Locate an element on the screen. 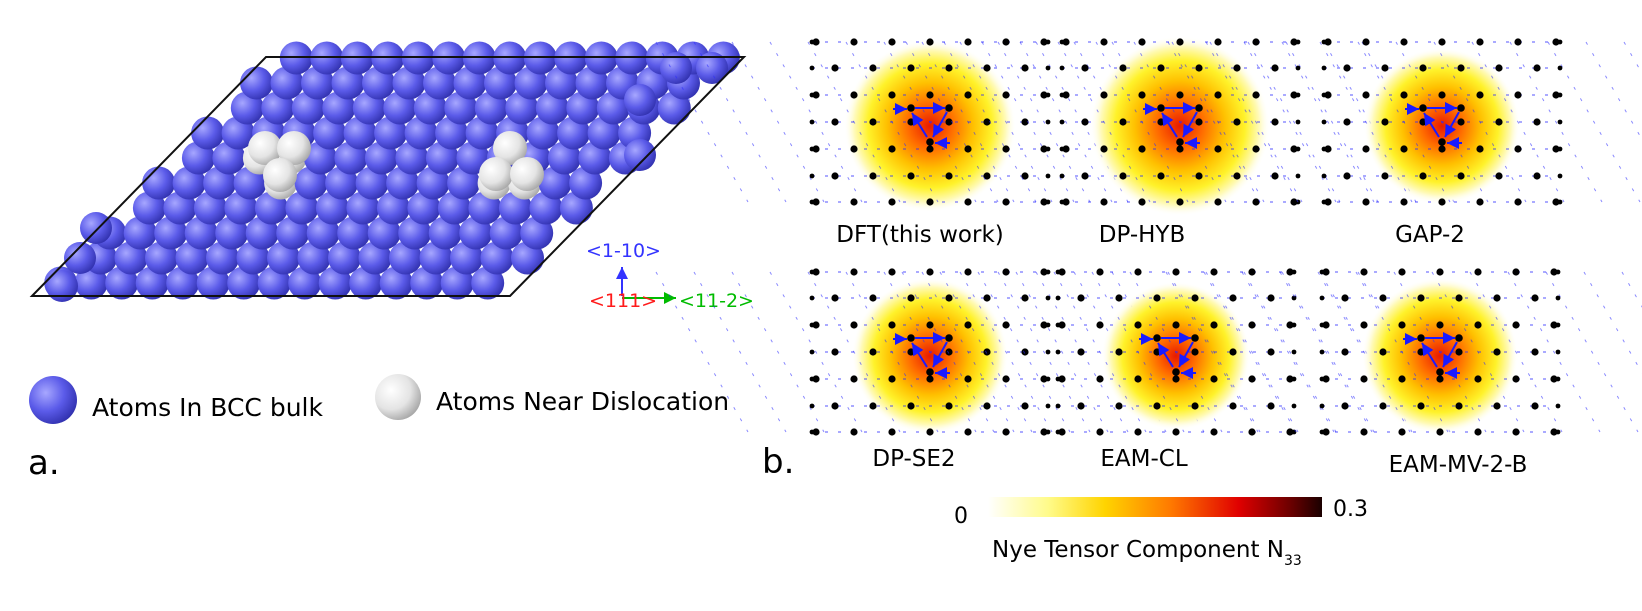  nye-map-2: DP-HYB is located at coordinates (1180, 142).